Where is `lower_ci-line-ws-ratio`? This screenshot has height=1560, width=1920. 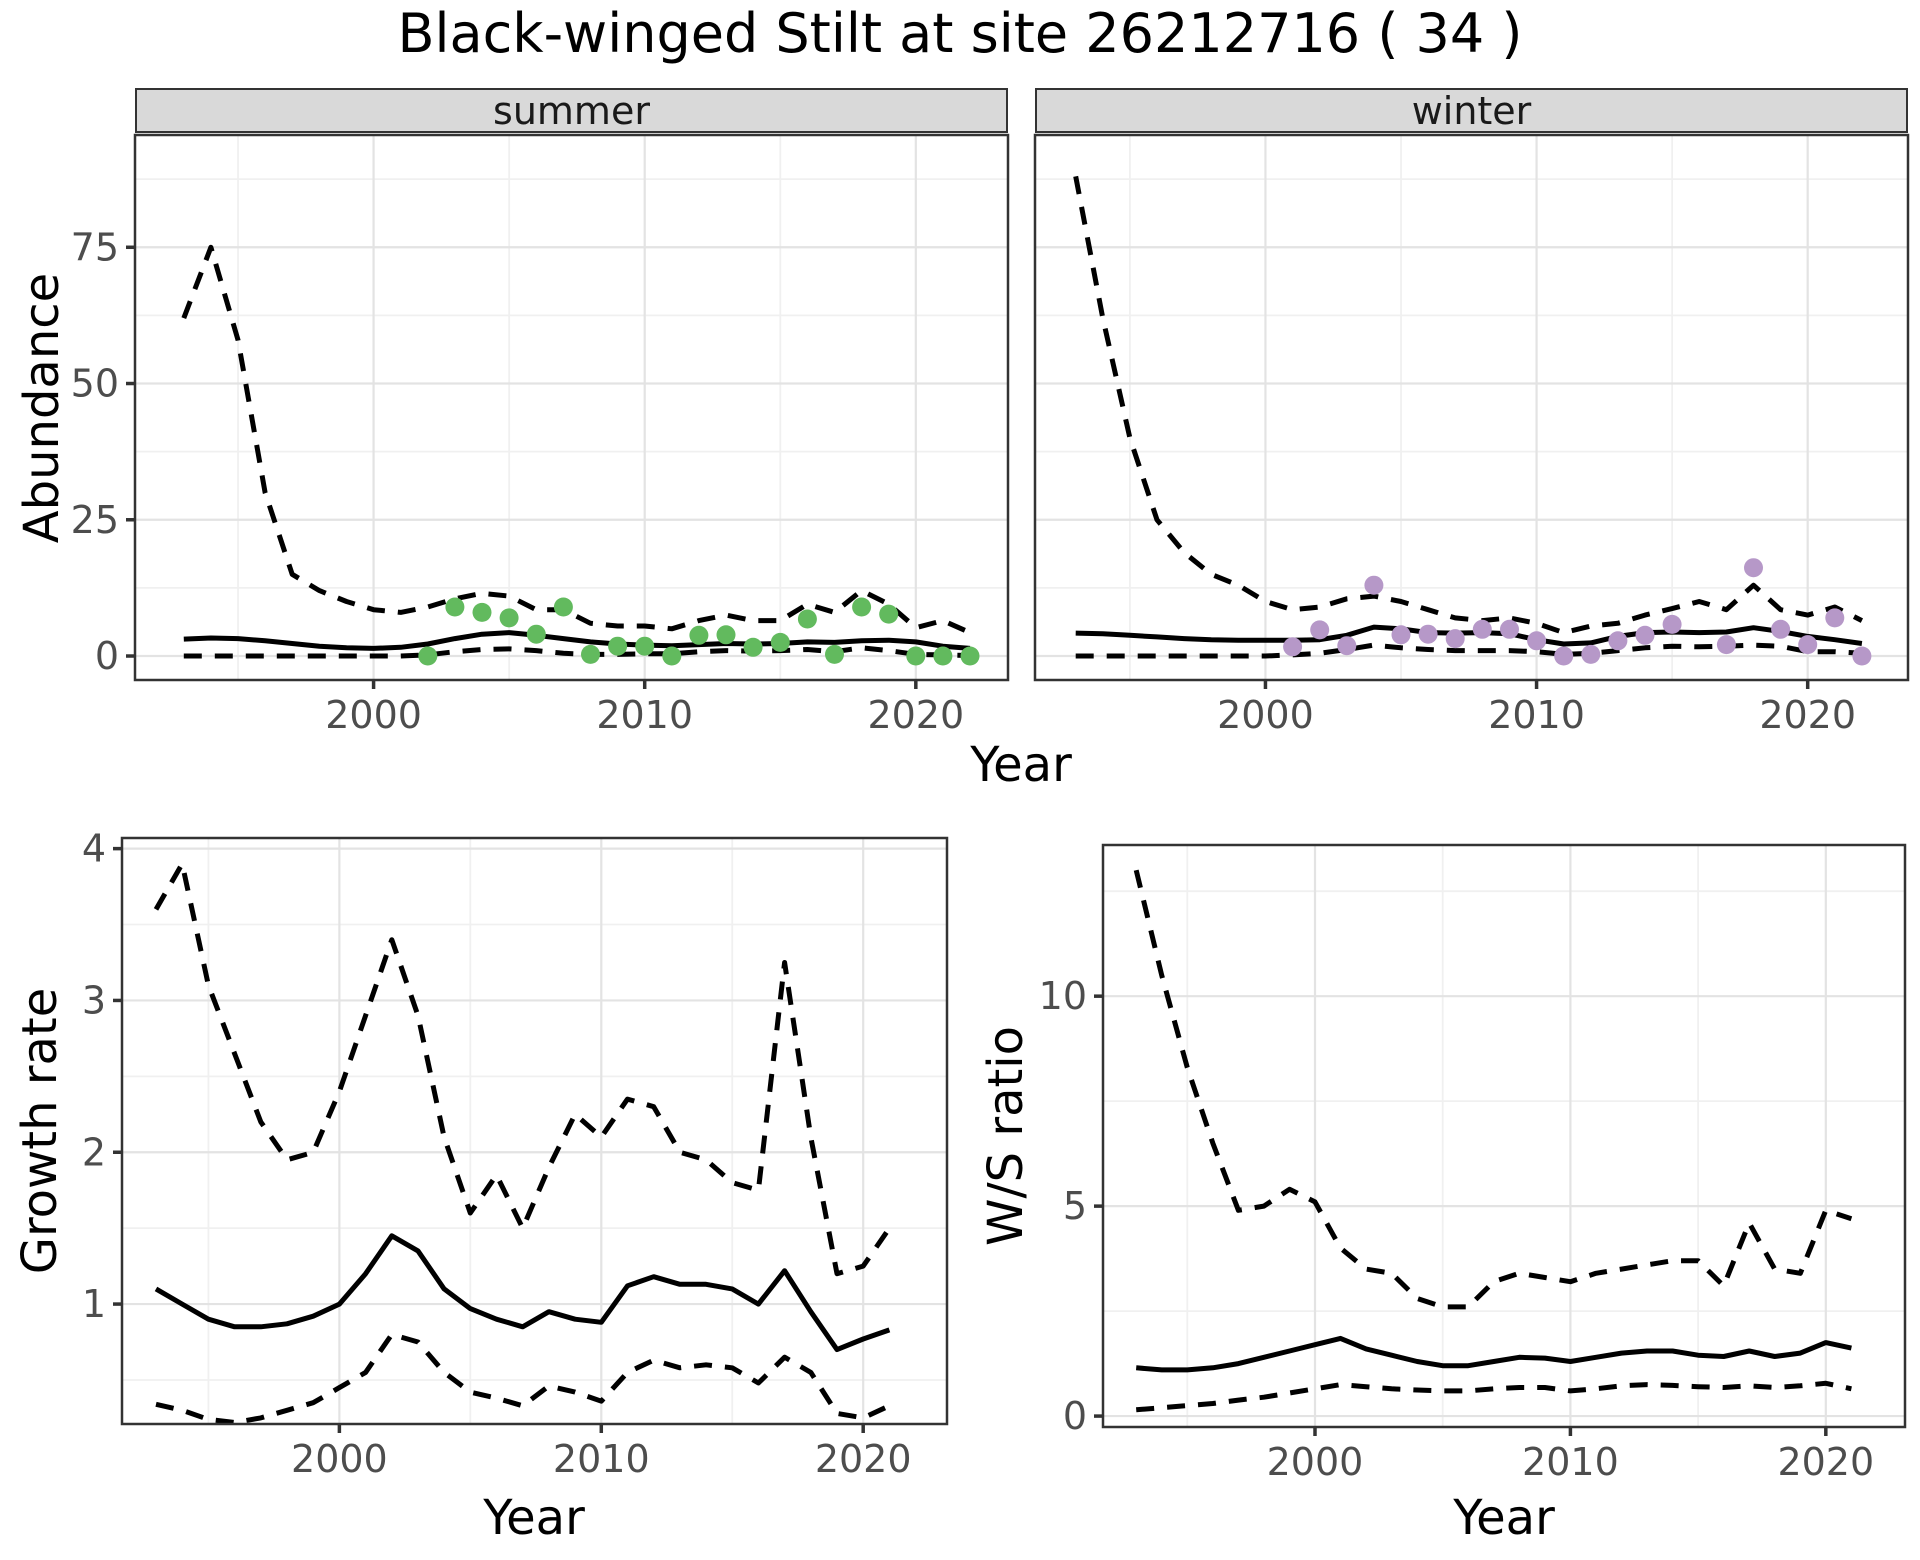 lower_ci-line-ws-ratio is located at coordinates (1493, 1396).